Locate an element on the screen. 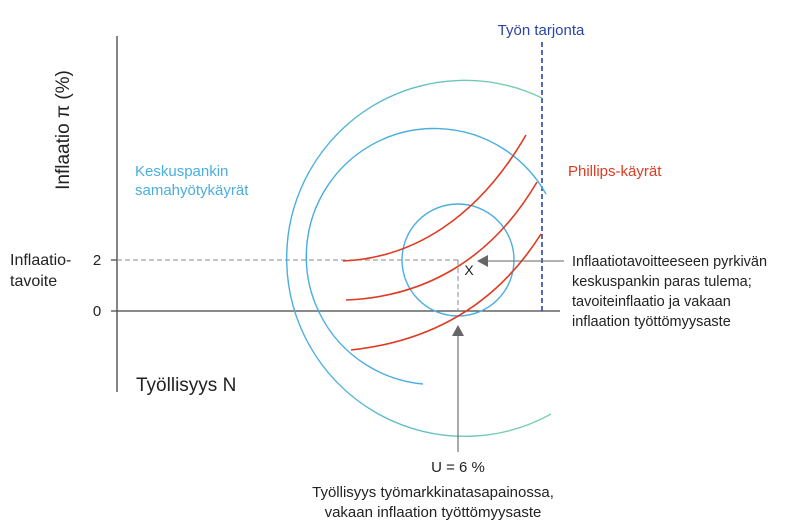 This screenshot has height=525, width=810. phillips-label: Phillips-käyrät is located at coordinates (615, 171).